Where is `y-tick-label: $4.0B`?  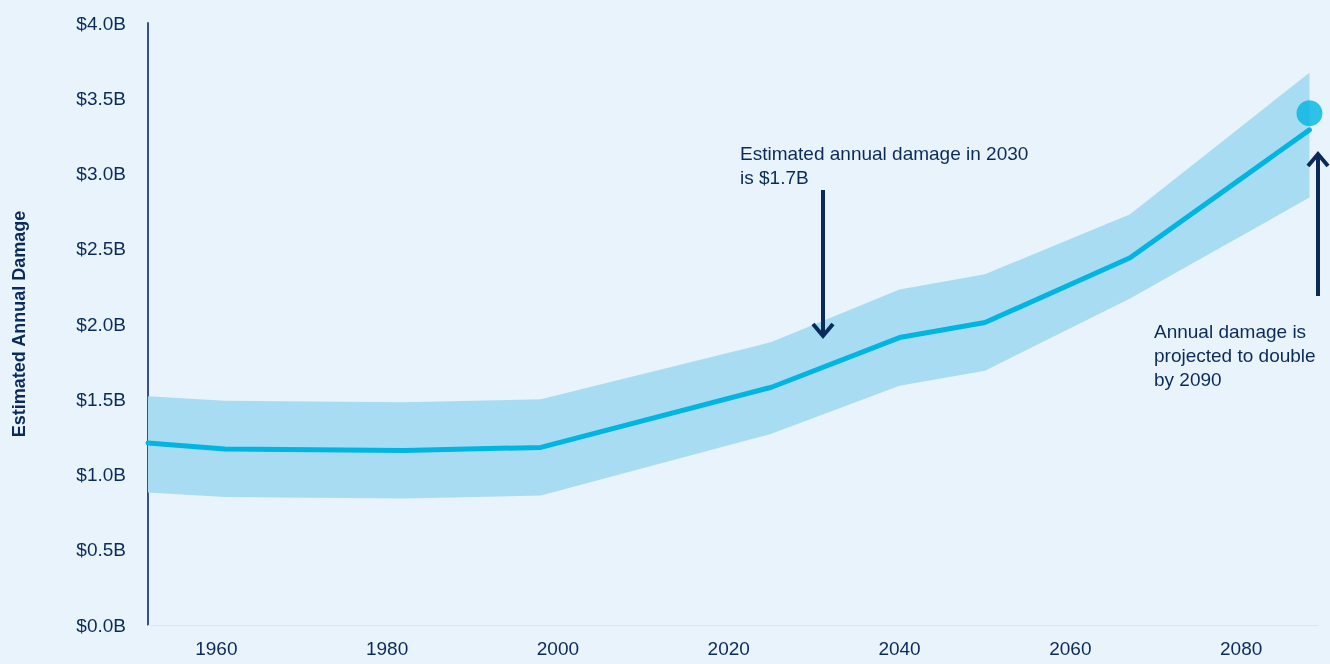 y-tick-label: $4.0B is located at coordinates (101, 23).